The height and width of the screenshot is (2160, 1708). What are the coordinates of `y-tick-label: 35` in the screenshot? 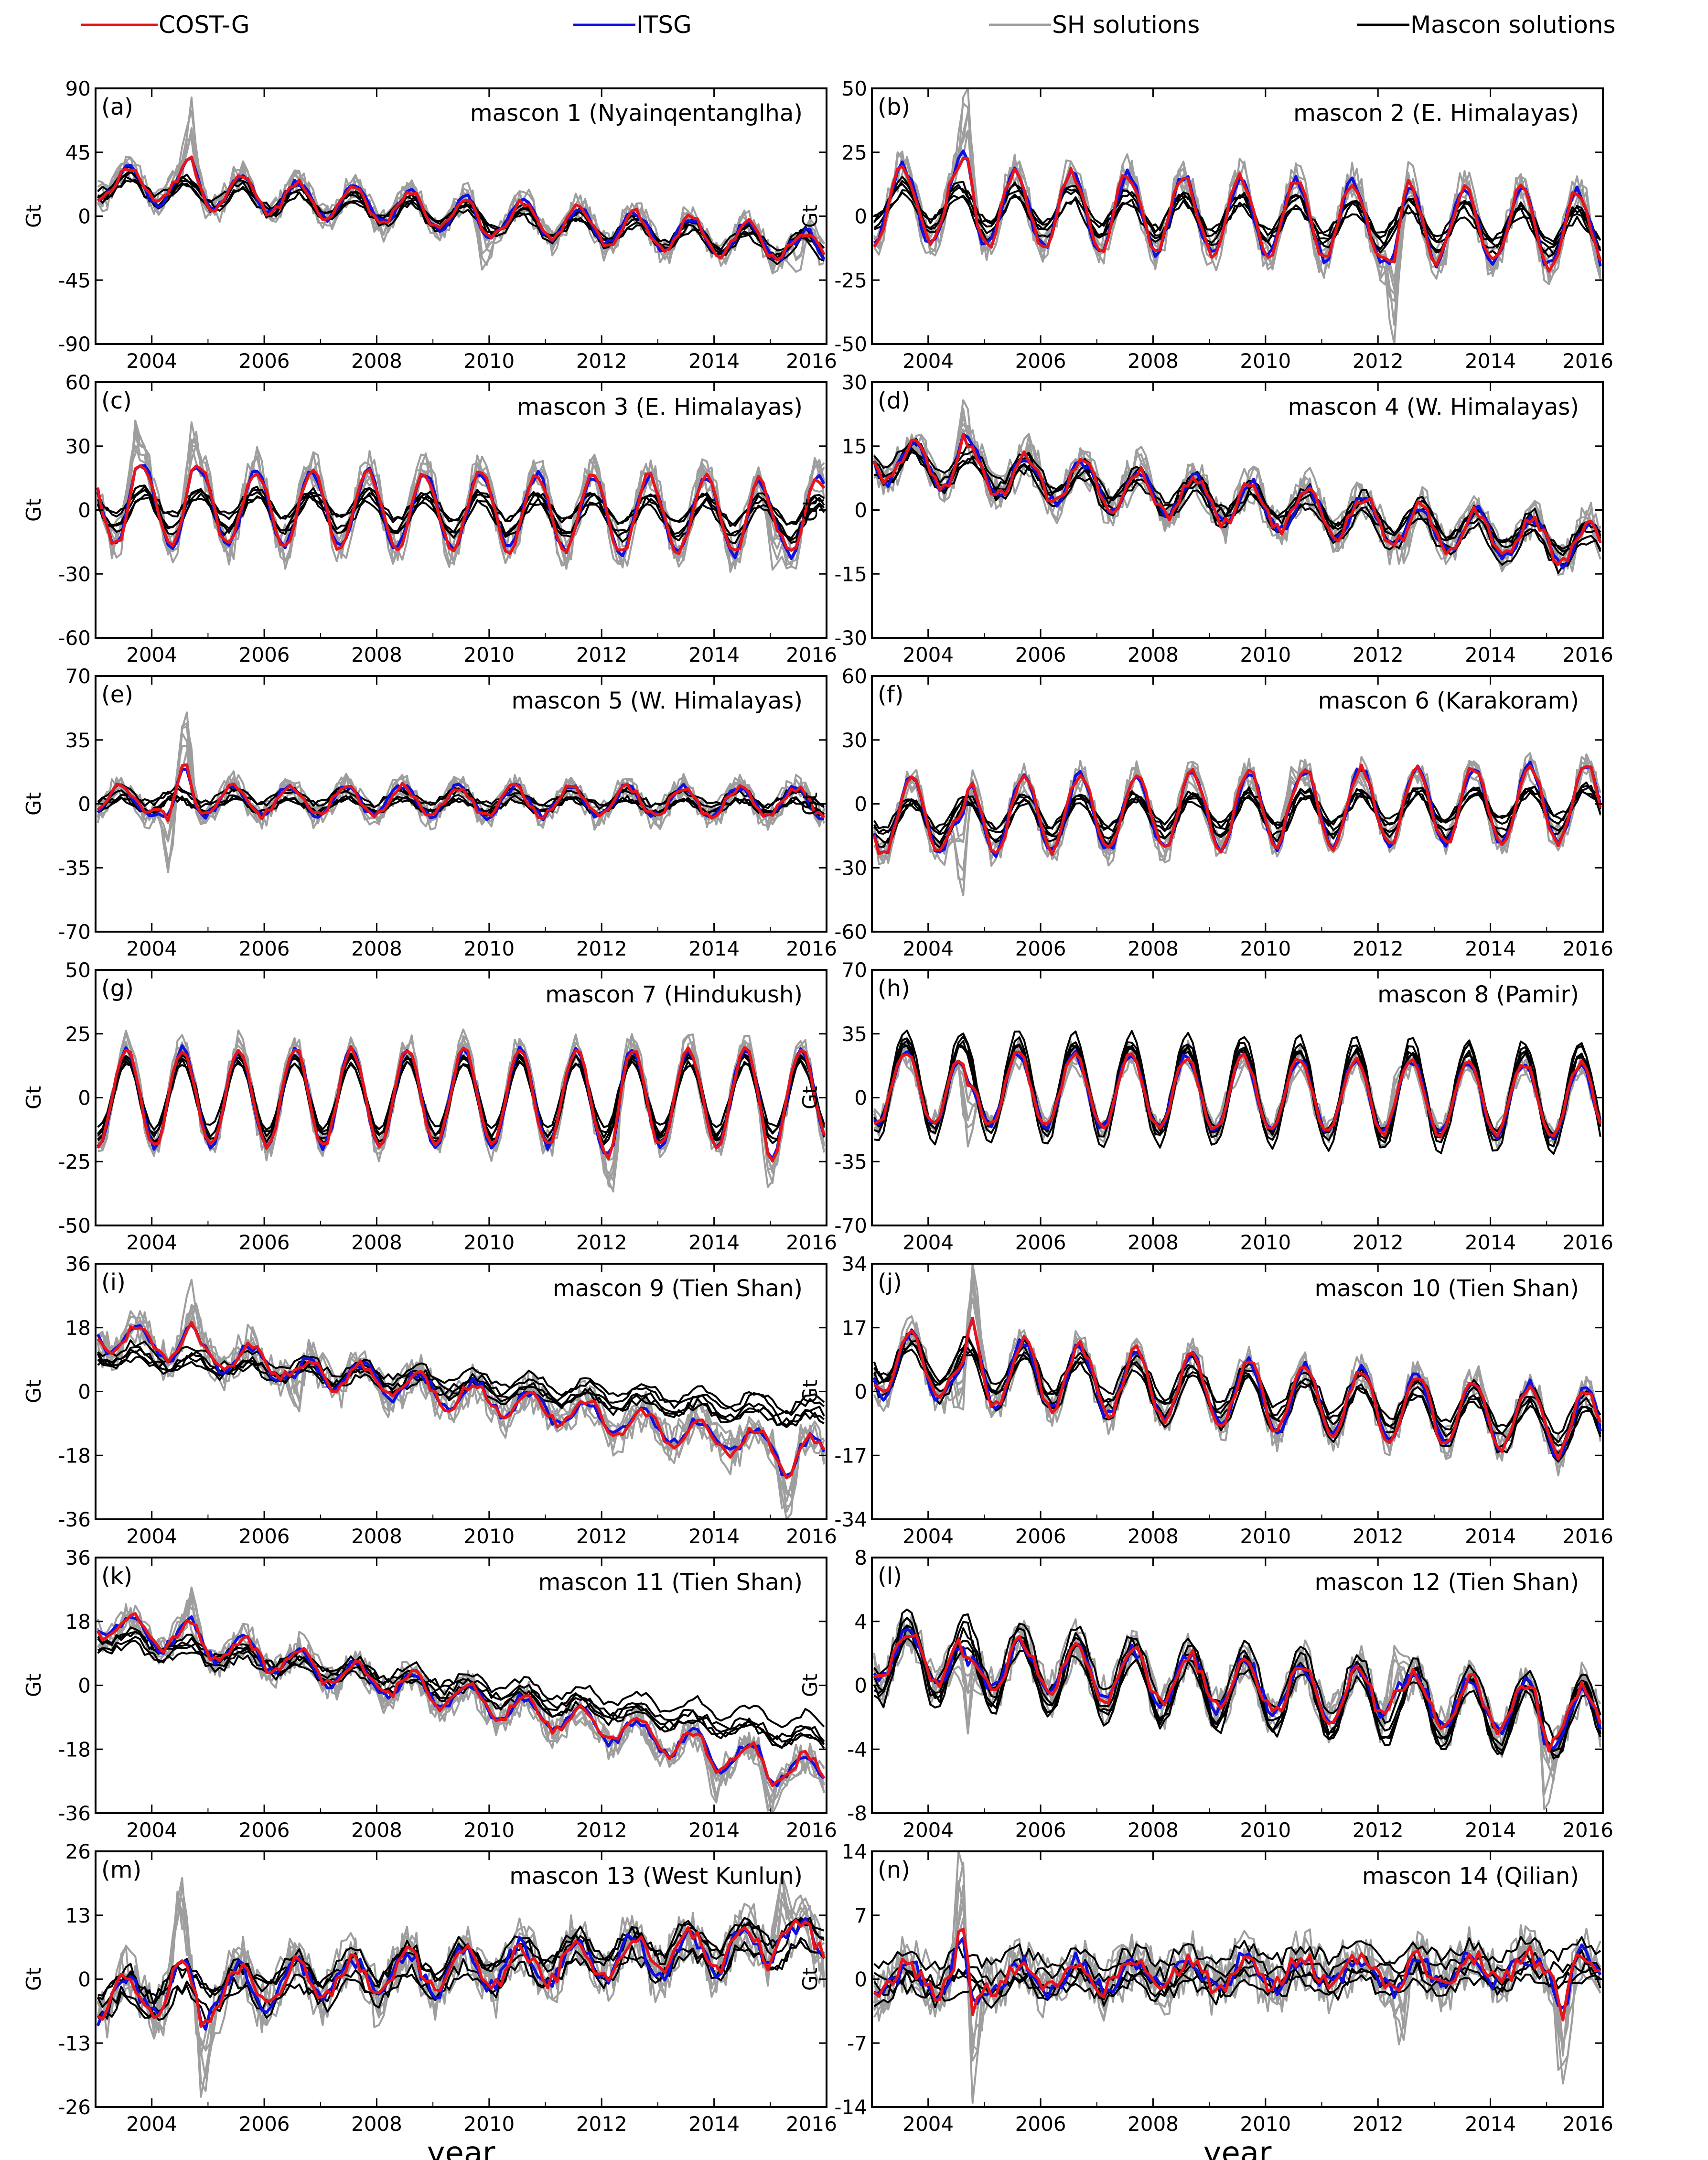 It's located at (854, 1034).